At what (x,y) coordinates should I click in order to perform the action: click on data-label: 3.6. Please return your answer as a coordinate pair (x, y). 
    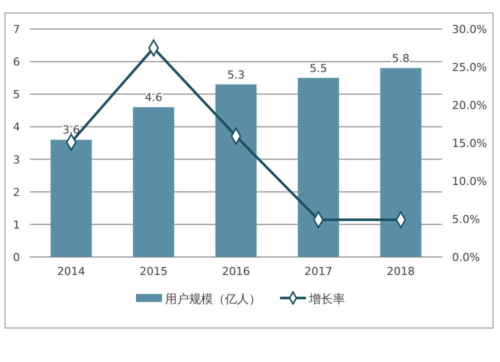
    Looking at the image, I should click on (71, 130).